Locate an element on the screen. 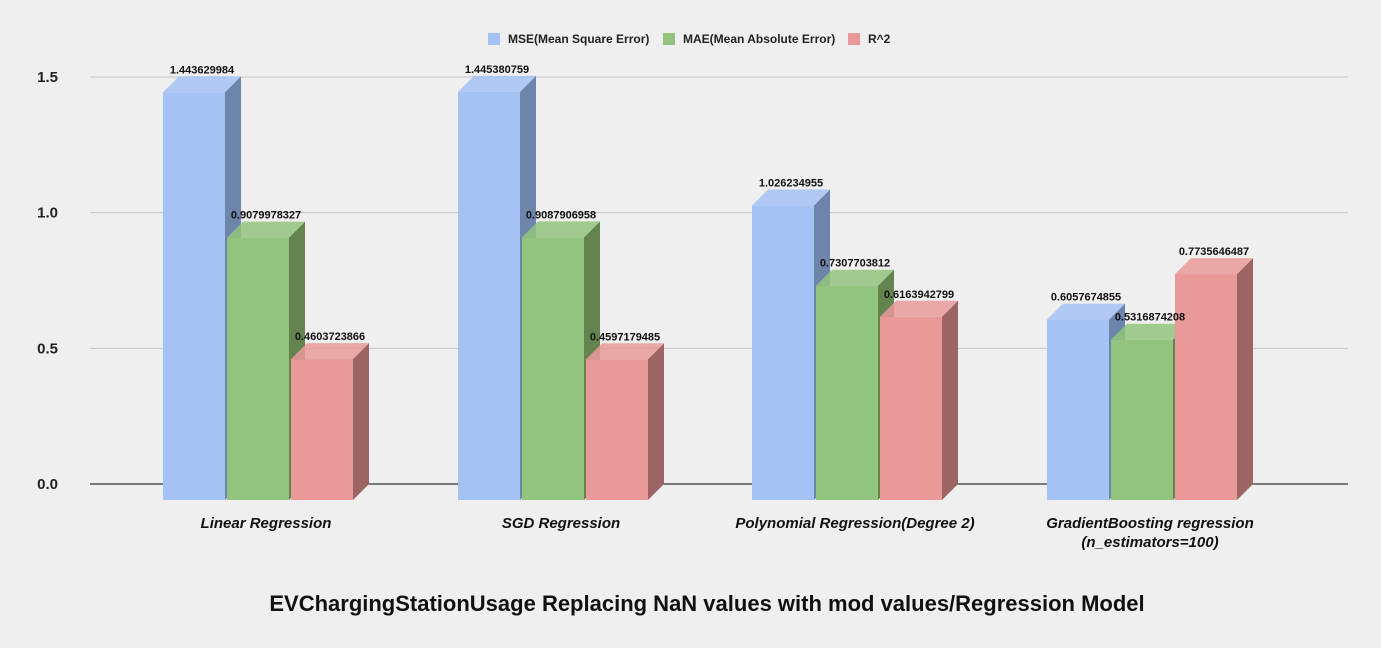 Image resolution: width=1381 pixels, height=648 pixels. legend-label: MAE(Mean Absolute Error) is located at coordinates (759, 39).